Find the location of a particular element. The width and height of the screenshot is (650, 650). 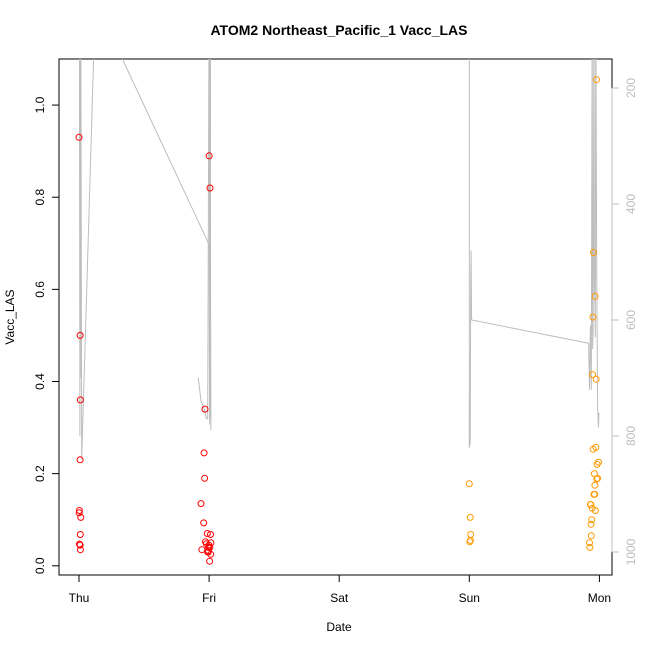

x-tick-label-sun: Sun is located at coordinates (469, 598).